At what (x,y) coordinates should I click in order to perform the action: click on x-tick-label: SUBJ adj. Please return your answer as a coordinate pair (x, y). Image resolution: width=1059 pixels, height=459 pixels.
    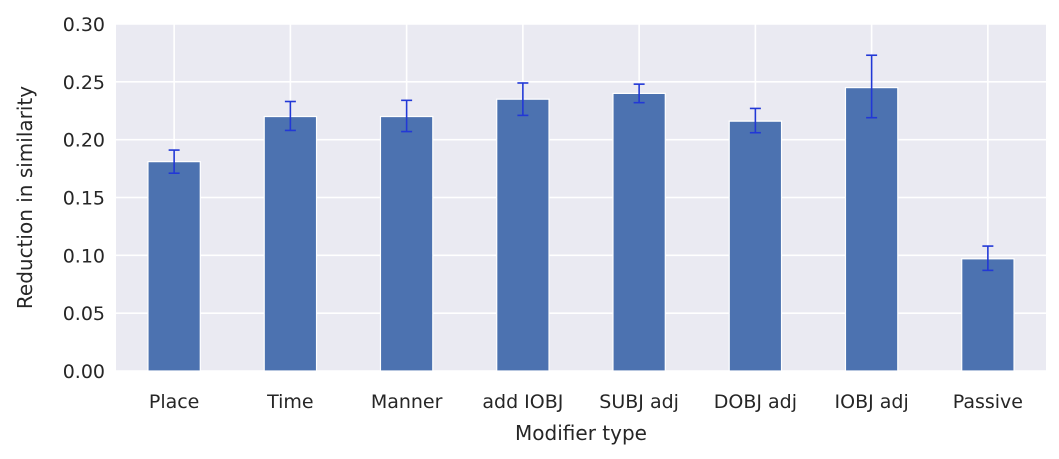
    Looking at the image, I should click on (639, 402).